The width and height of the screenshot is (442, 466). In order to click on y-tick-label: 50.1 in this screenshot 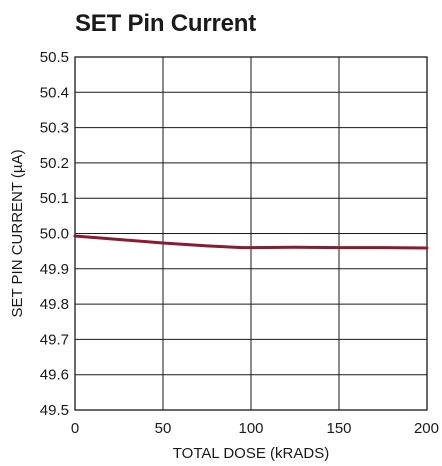, I will do `click(54, 198)`.